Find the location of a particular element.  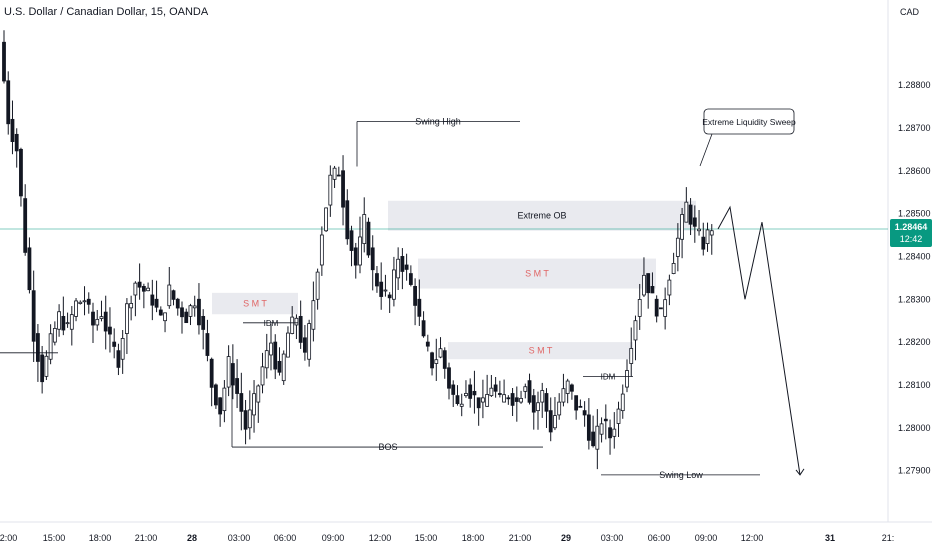

symbol-title: U.S. Dollar / Canadian Dollar, 15, OANDA is located at coordinates (106, 12).